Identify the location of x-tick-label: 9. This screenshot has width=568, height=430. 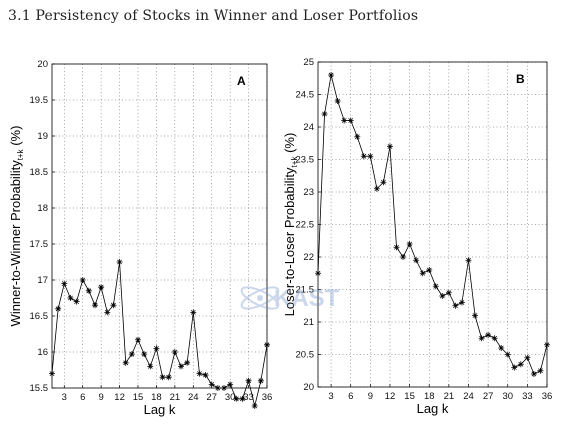
(100, 397).